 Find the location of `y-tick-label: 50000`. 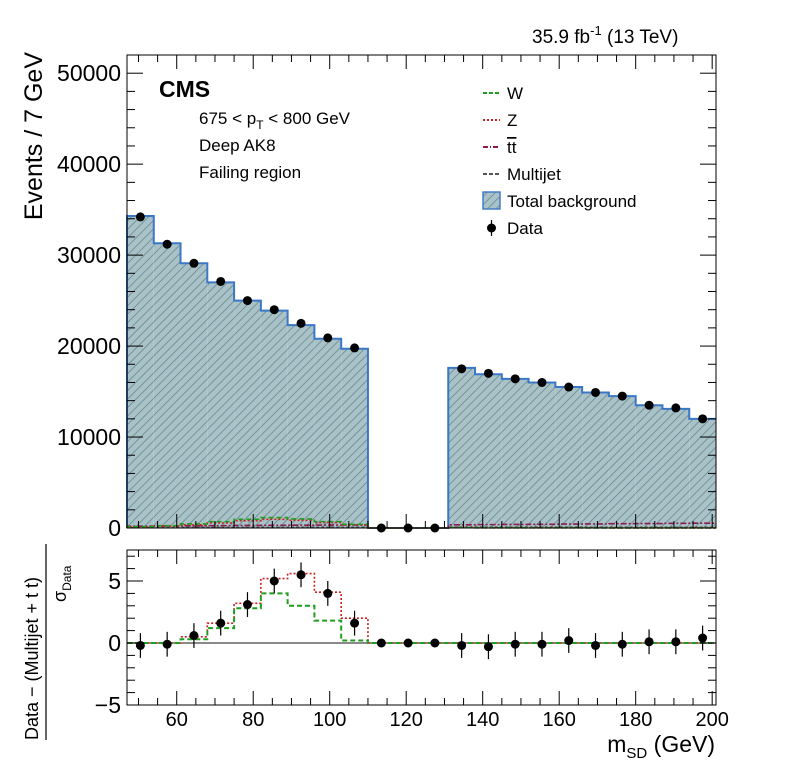

y-tick-label: 50000 is located at coordinates (89, 73).